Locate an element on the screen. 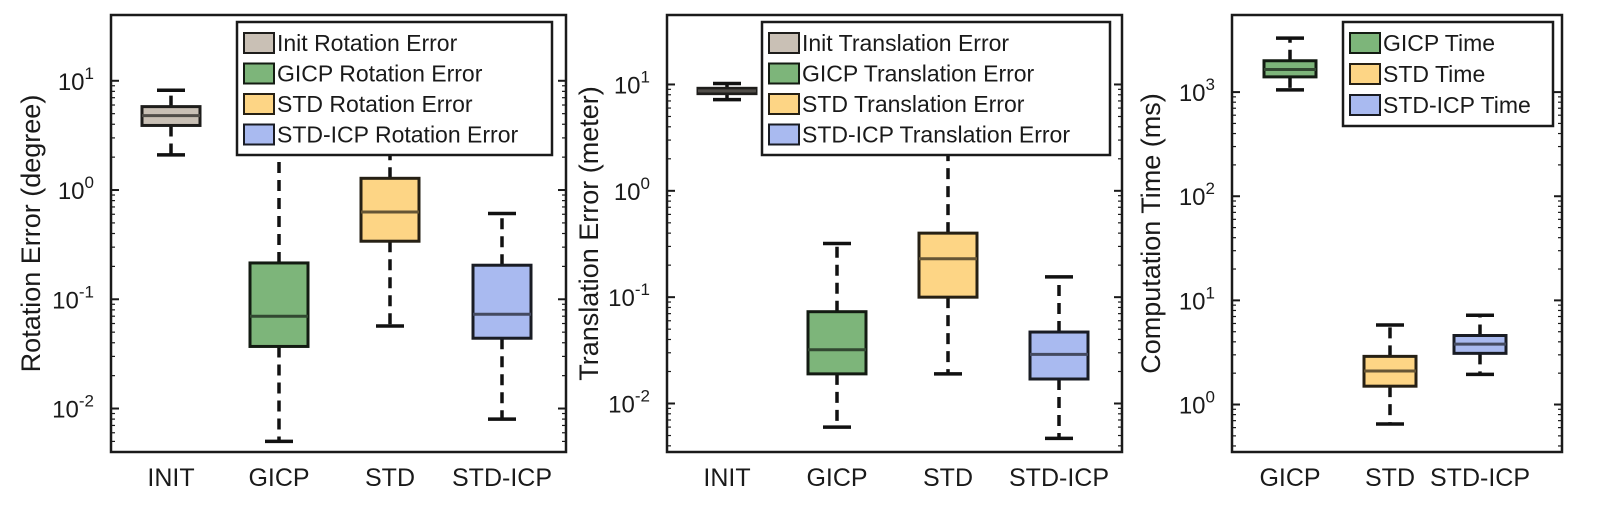 The width and height of the screenshot is (1609, 512). legend: GICP Time STD Time STD-ICP Time is located at coordinates (1448, 74).